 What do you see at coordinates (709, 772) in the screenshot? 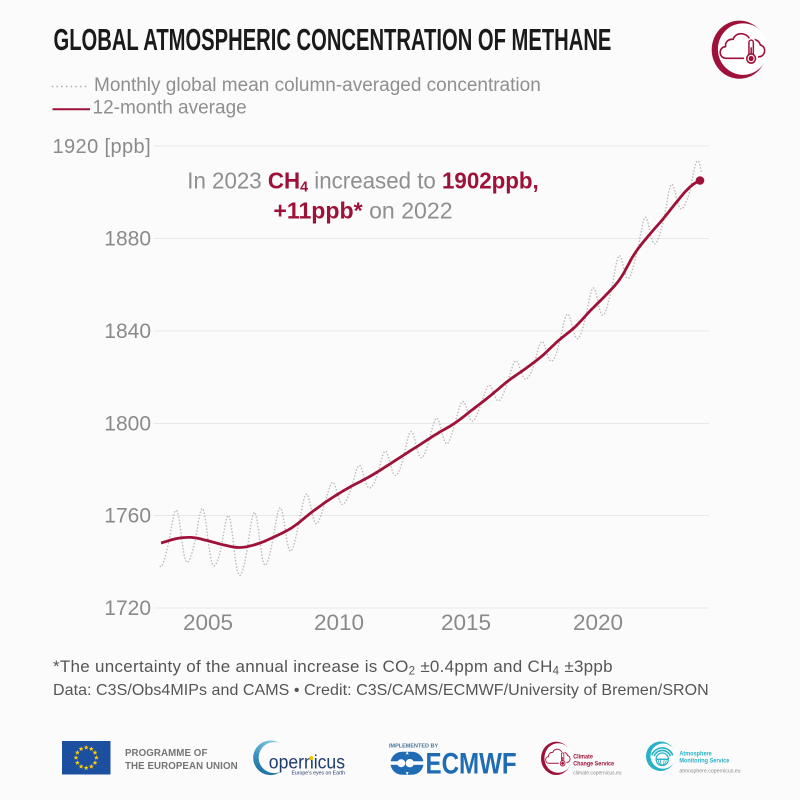
I see `svg-text: atmosphere.copernicus.eu` at bounding box center [709, 772].